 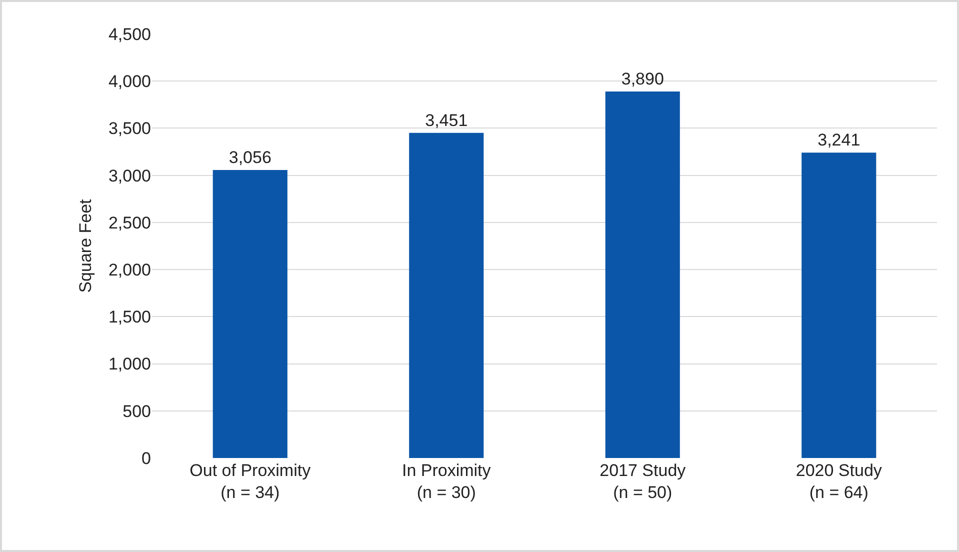 What do you see at coordinates (86, 245) in the screenshot?
I see `y-axis-title: Square Feet` at bounding box center [86, 245].